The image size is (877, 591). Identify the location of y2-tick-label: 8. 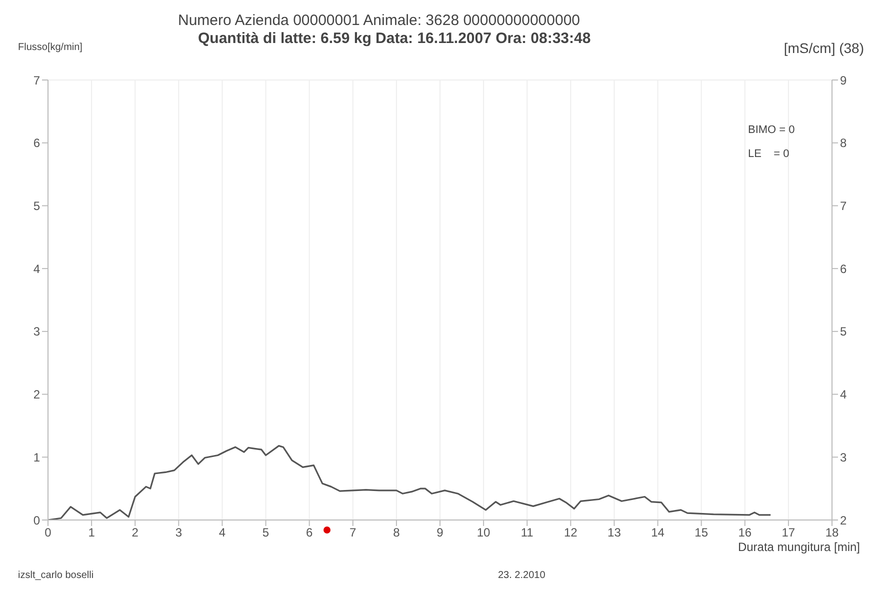
(843, 143).